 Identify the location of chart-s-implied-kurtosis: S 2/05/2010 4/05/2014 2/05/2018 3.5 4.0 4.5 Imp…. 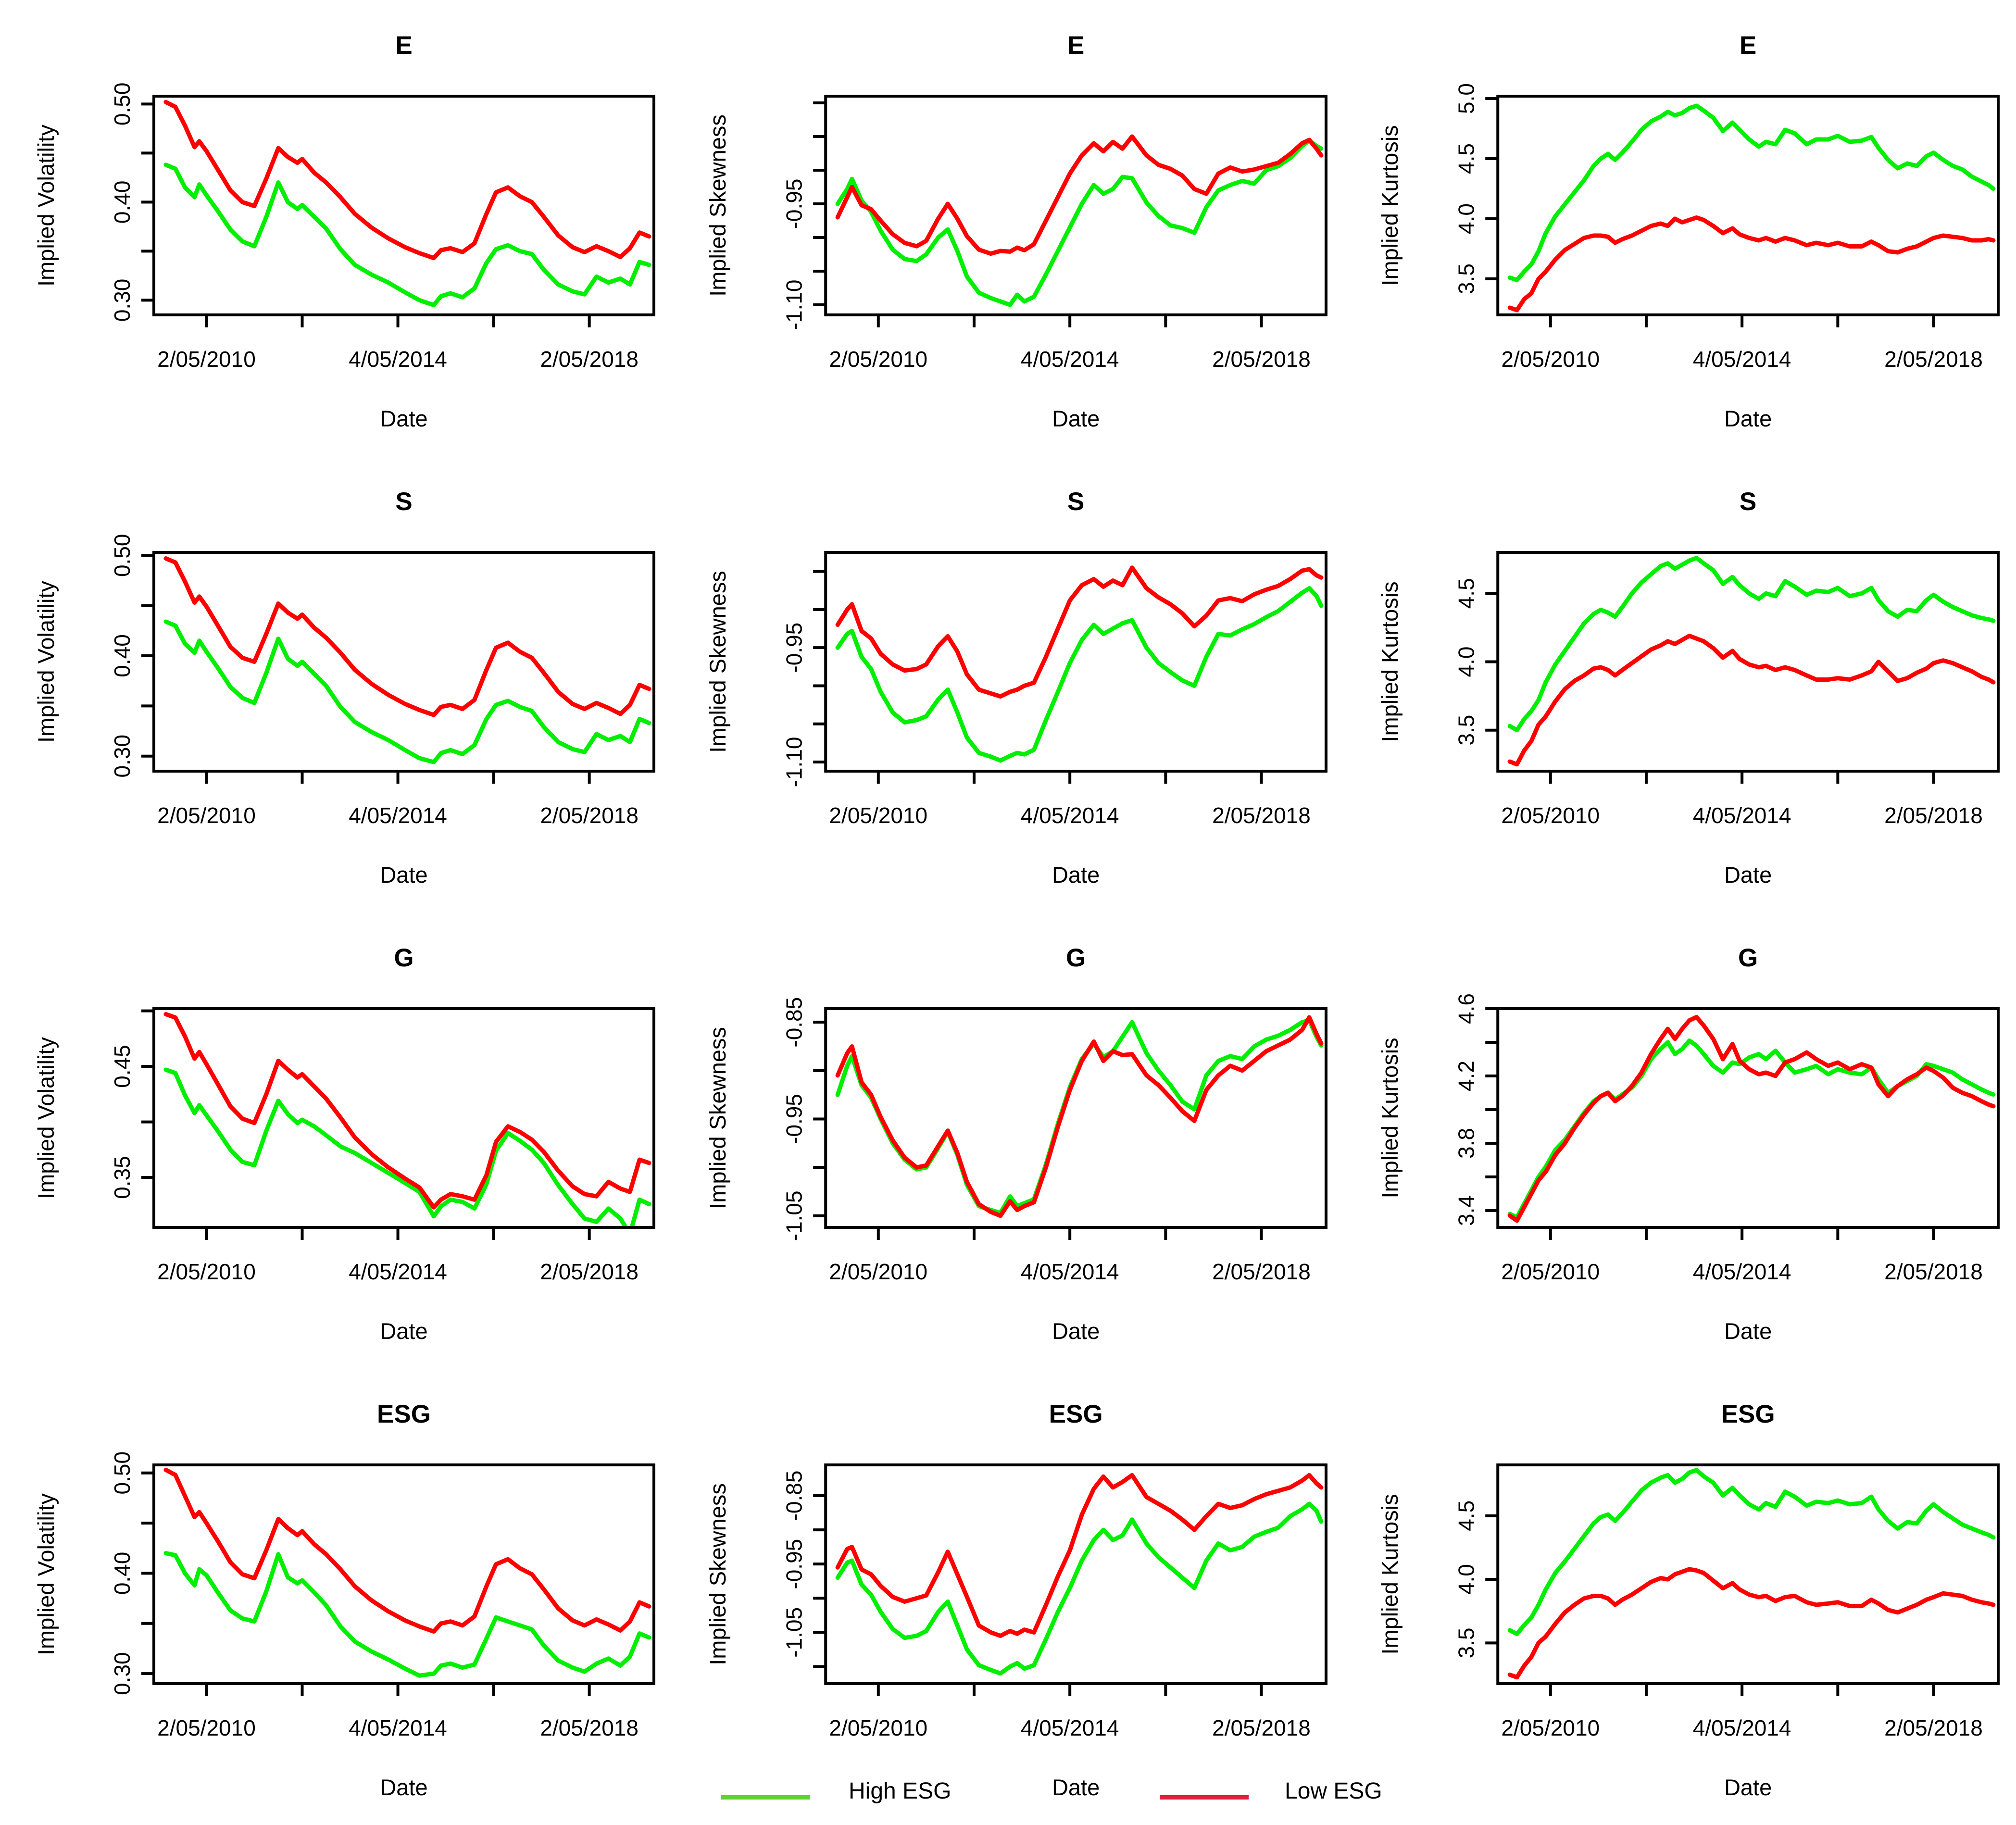
(1689, 688).